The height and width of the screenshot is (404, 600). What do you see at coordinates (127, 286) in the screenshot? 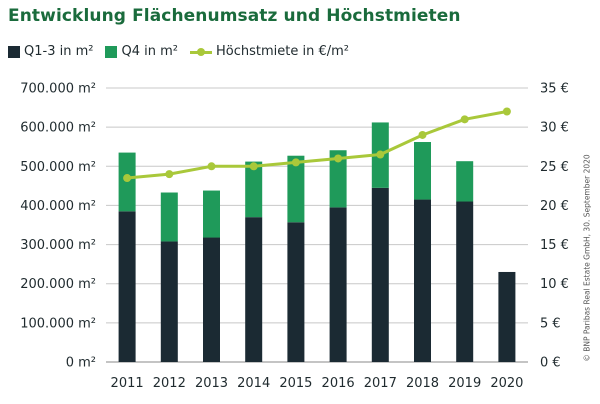
I see `bar-q13-2011` at bounding box center [127, 286].